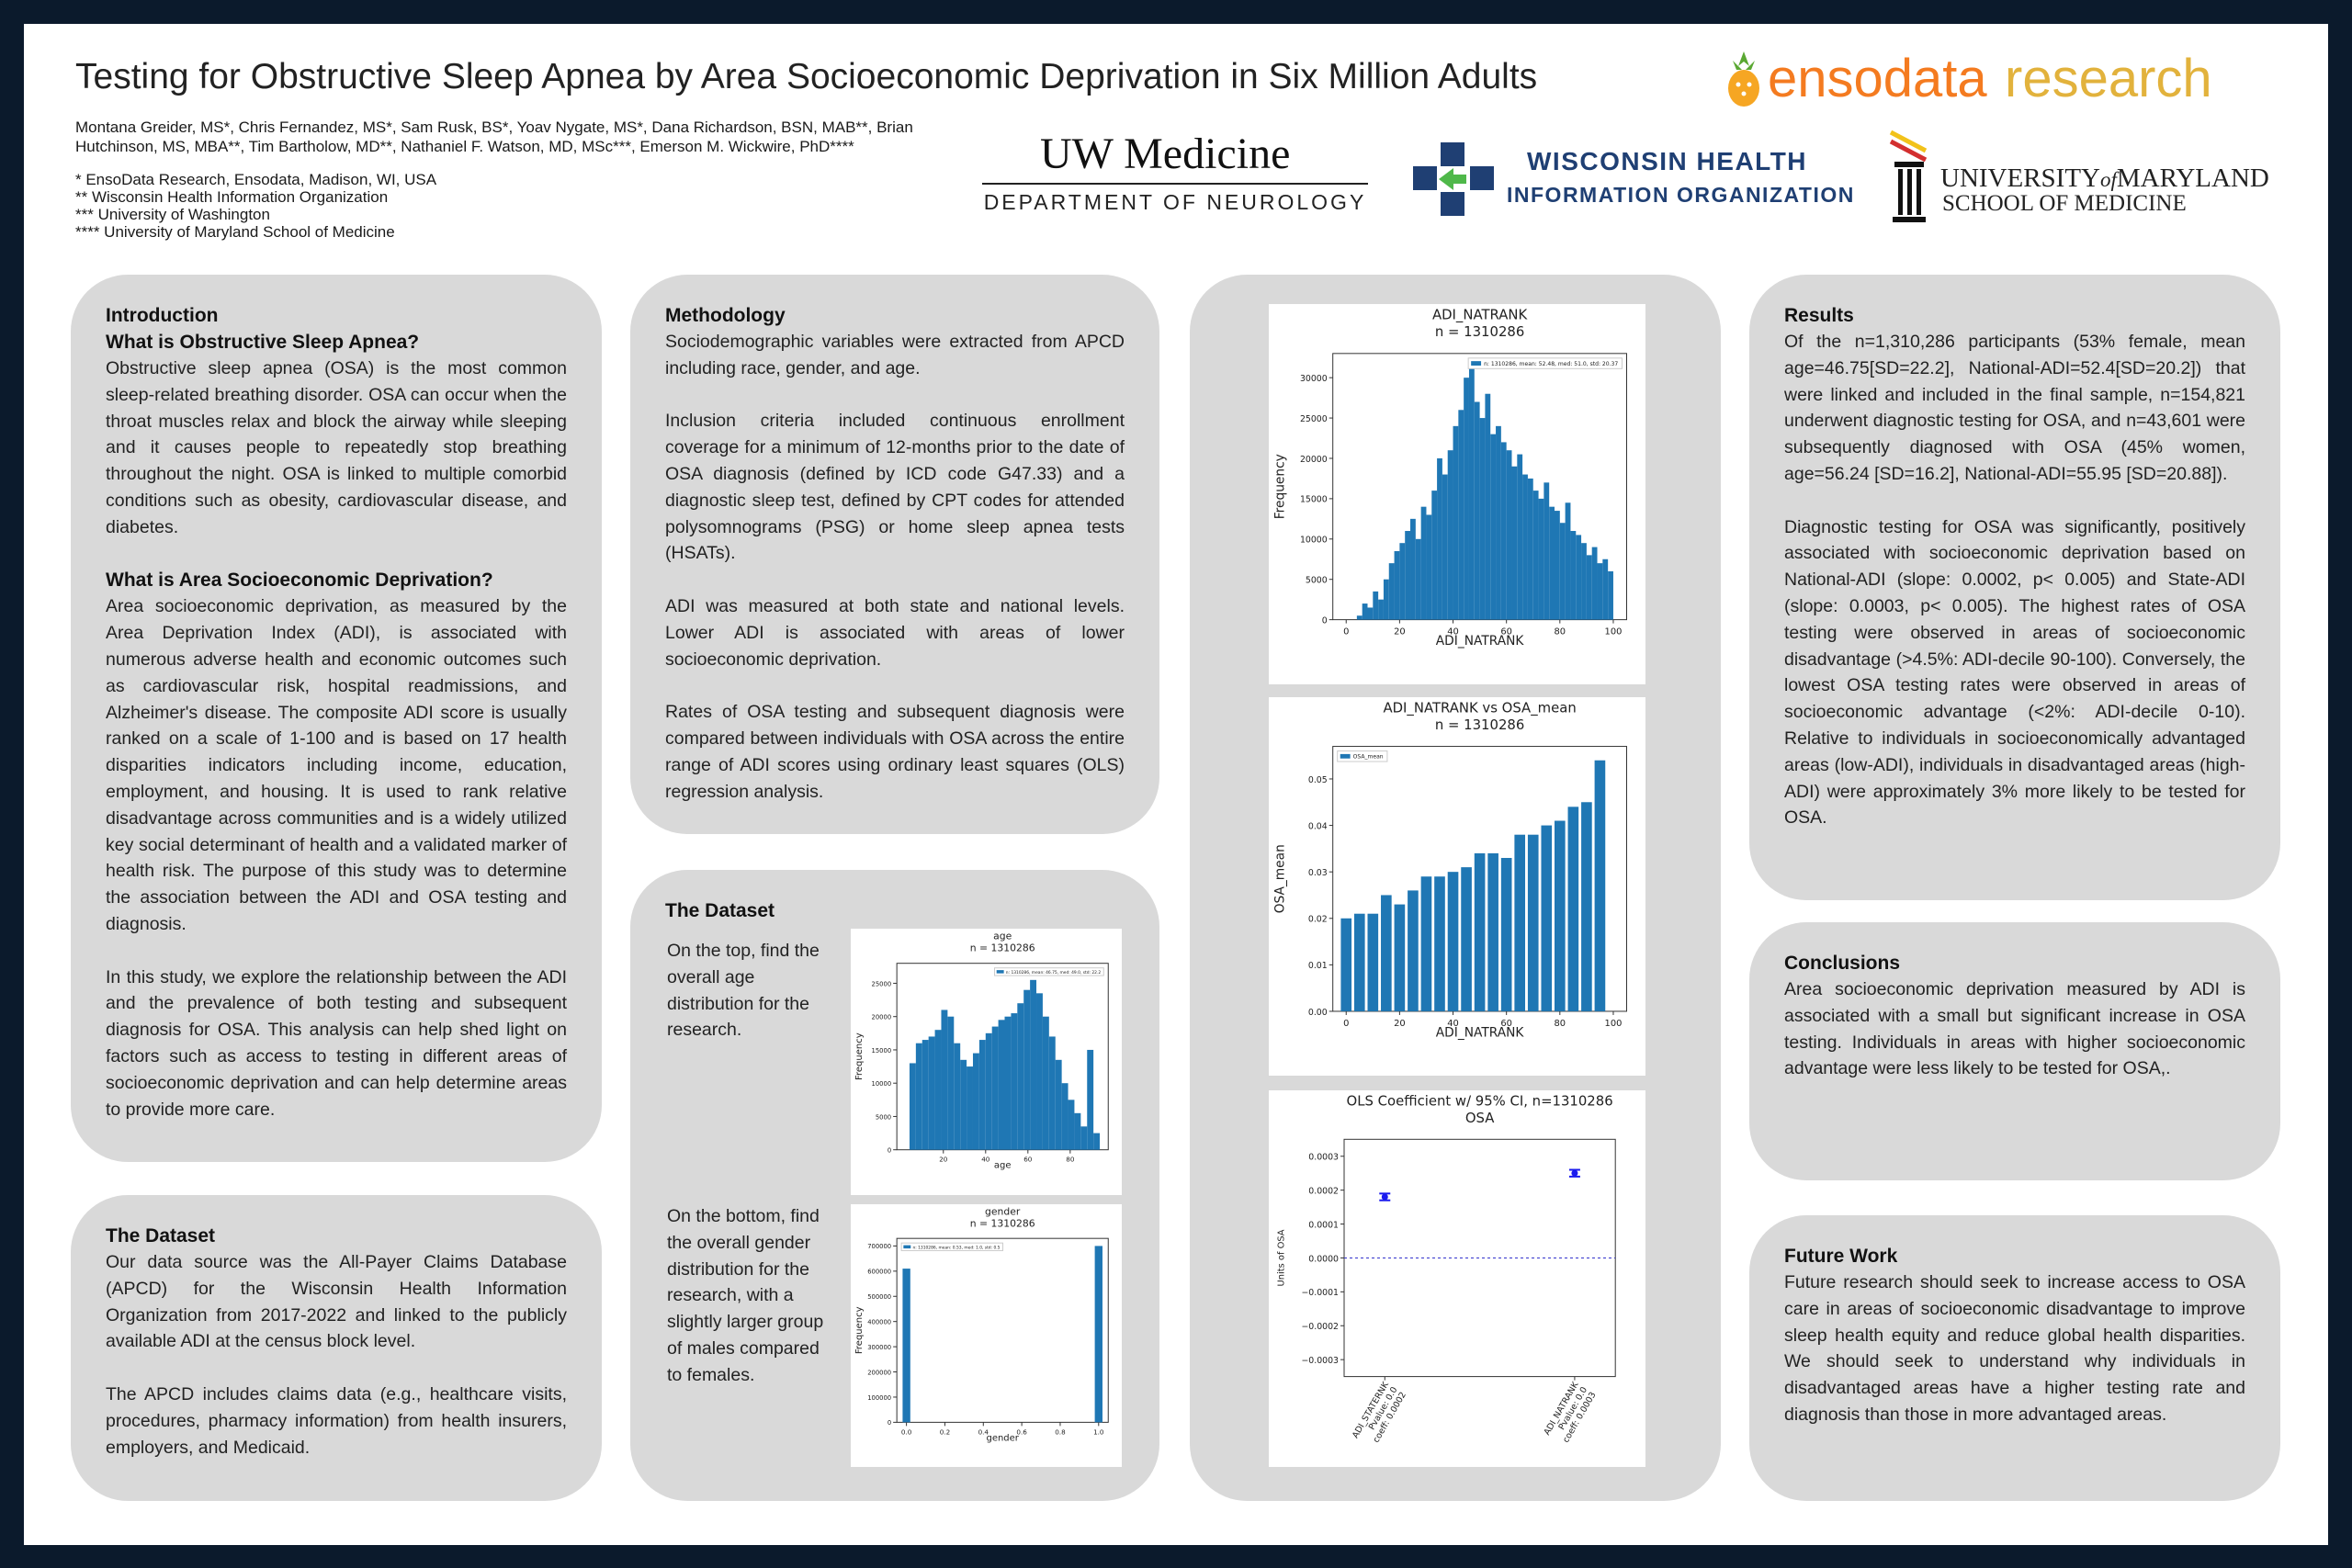 The image size is (2352, 1568). What do you see at coordinates (173, 215) in the screenshot?
I see `affiliation: *** University of Washington` at bounding box center [173, 215].